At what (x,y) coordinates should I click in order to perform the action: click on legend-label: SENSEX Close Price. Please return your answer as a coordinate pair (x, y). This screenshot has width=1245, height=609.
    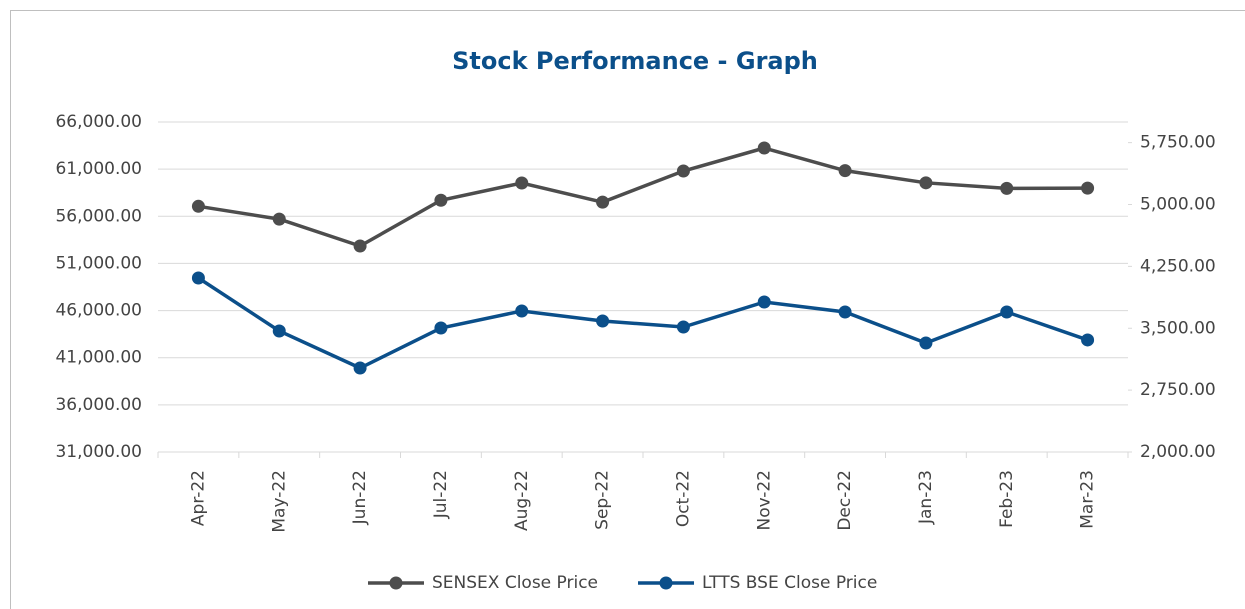
    Looking at the image, I should click on (515, 583).